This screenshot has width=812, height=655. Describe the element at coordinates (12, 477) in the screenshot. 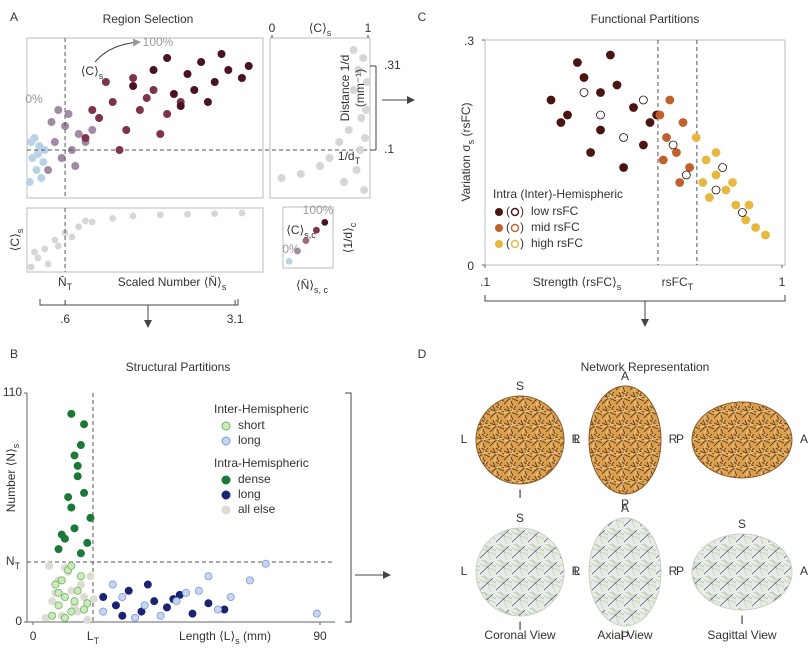

I see `label: Number ⟨N⟩s` at that location.